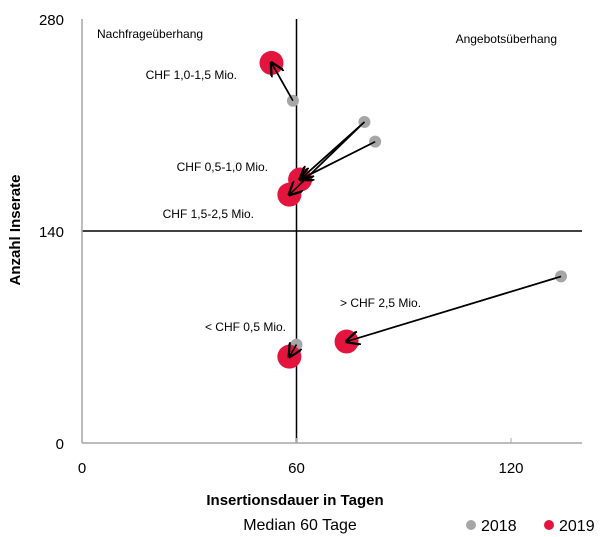 This screenshot has width=601, height=537. What do you see at coordinates (506, 39) in the screenshot?
I see `quadrant-label-supply: Angebotsüberhang` at bounding box center [506, 39].